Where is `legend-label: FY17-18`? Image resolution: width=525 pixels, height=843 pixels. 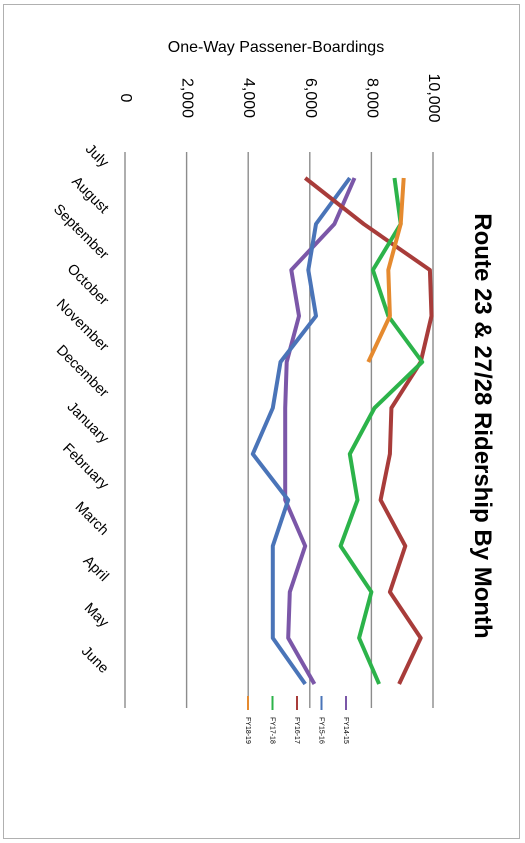 legend-label: FY17-18 is located at coordinates (272, 730).